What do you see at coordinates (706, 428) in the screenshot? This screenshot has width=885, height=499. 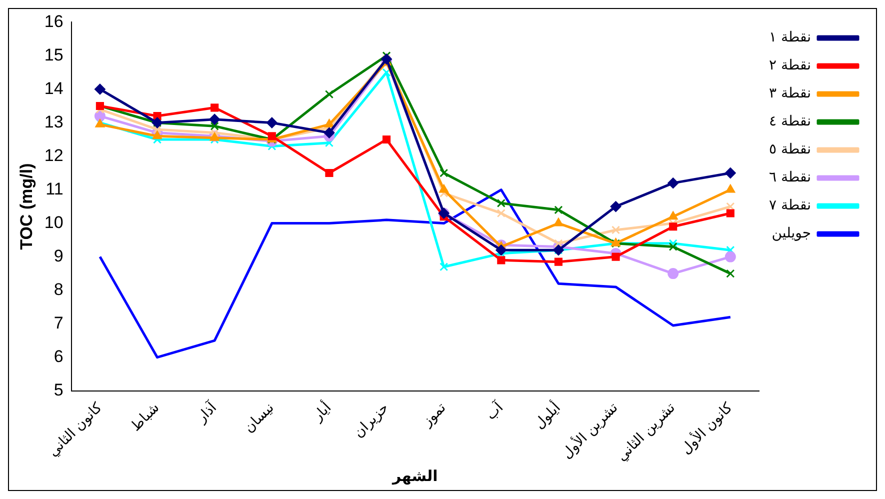 I see `x-tick-label: كانون الأول` at bounding box center [706, 428].